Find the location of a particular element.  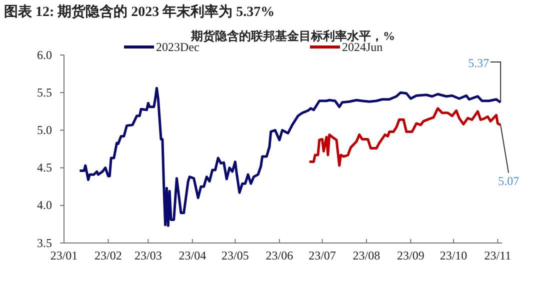

x-tick-label: 23/04 is located at coordinates (192, 255).